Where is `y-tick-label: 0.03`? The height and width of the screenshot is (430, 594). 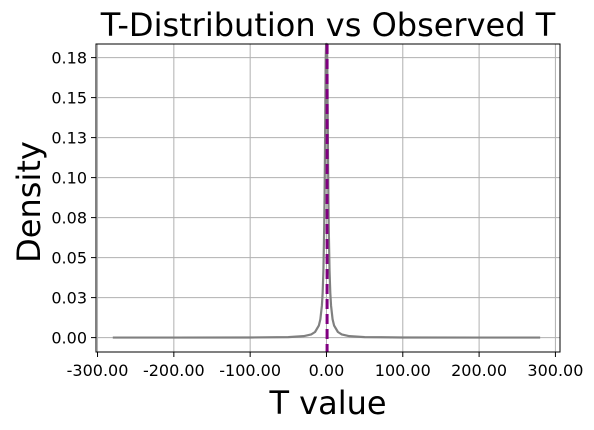
y-tick-label: 0.03 is located at coordinates (69, 298).